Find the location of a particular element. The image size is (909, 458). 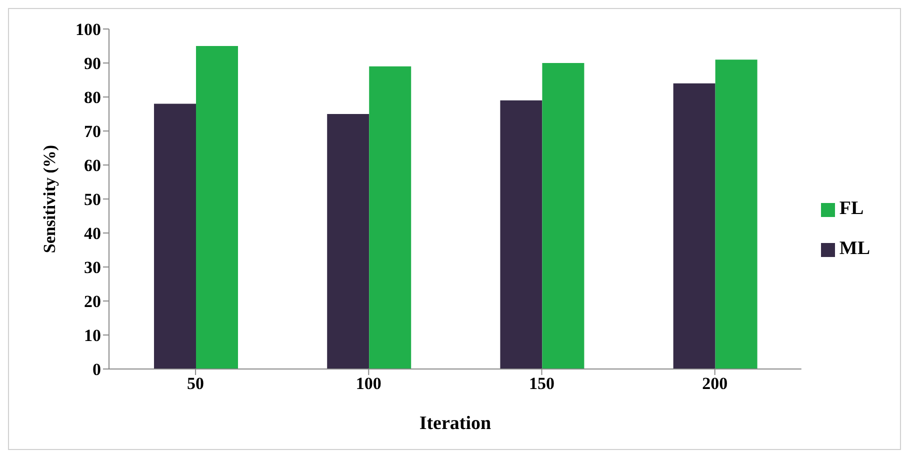

y-tick-label: 80 is located at coordinates (92, 98).